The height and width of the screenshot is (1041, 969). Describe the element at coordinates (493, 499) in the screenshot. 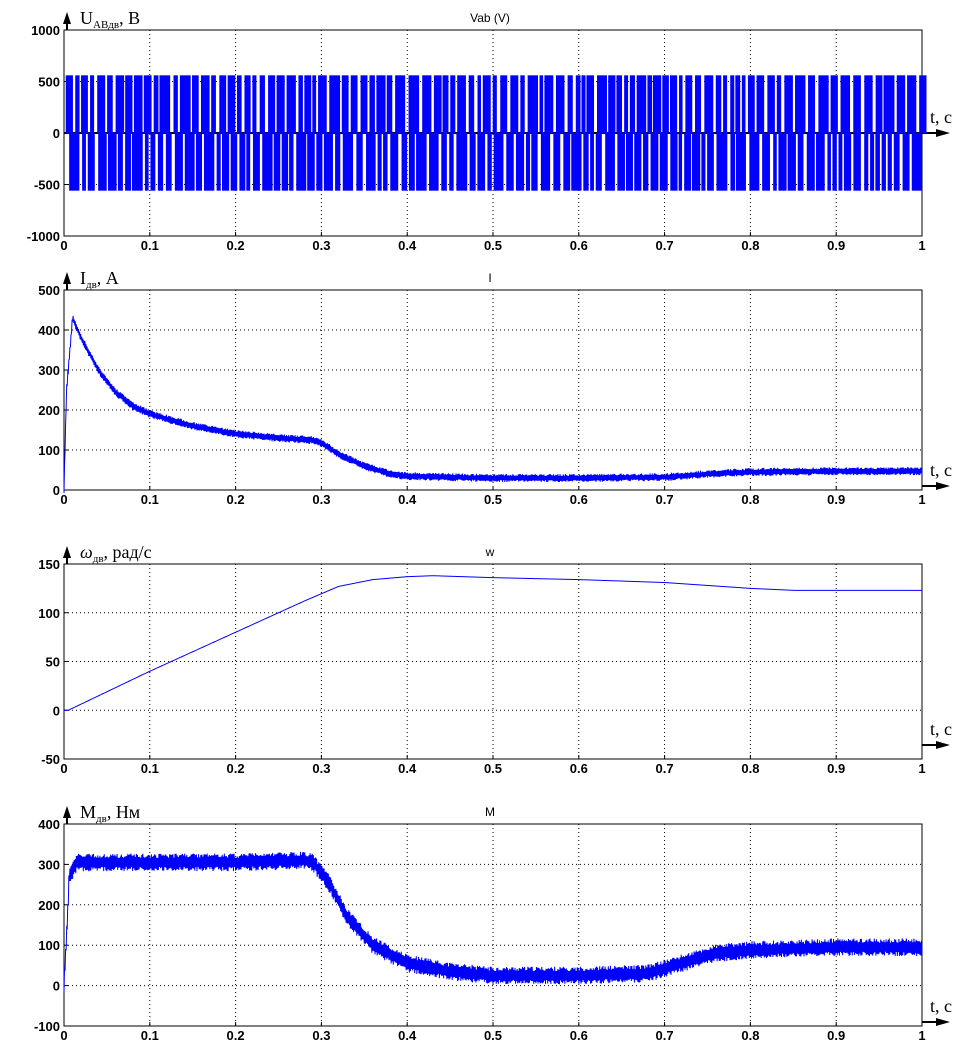

I see `x-tick-label: 0.5` at that location.